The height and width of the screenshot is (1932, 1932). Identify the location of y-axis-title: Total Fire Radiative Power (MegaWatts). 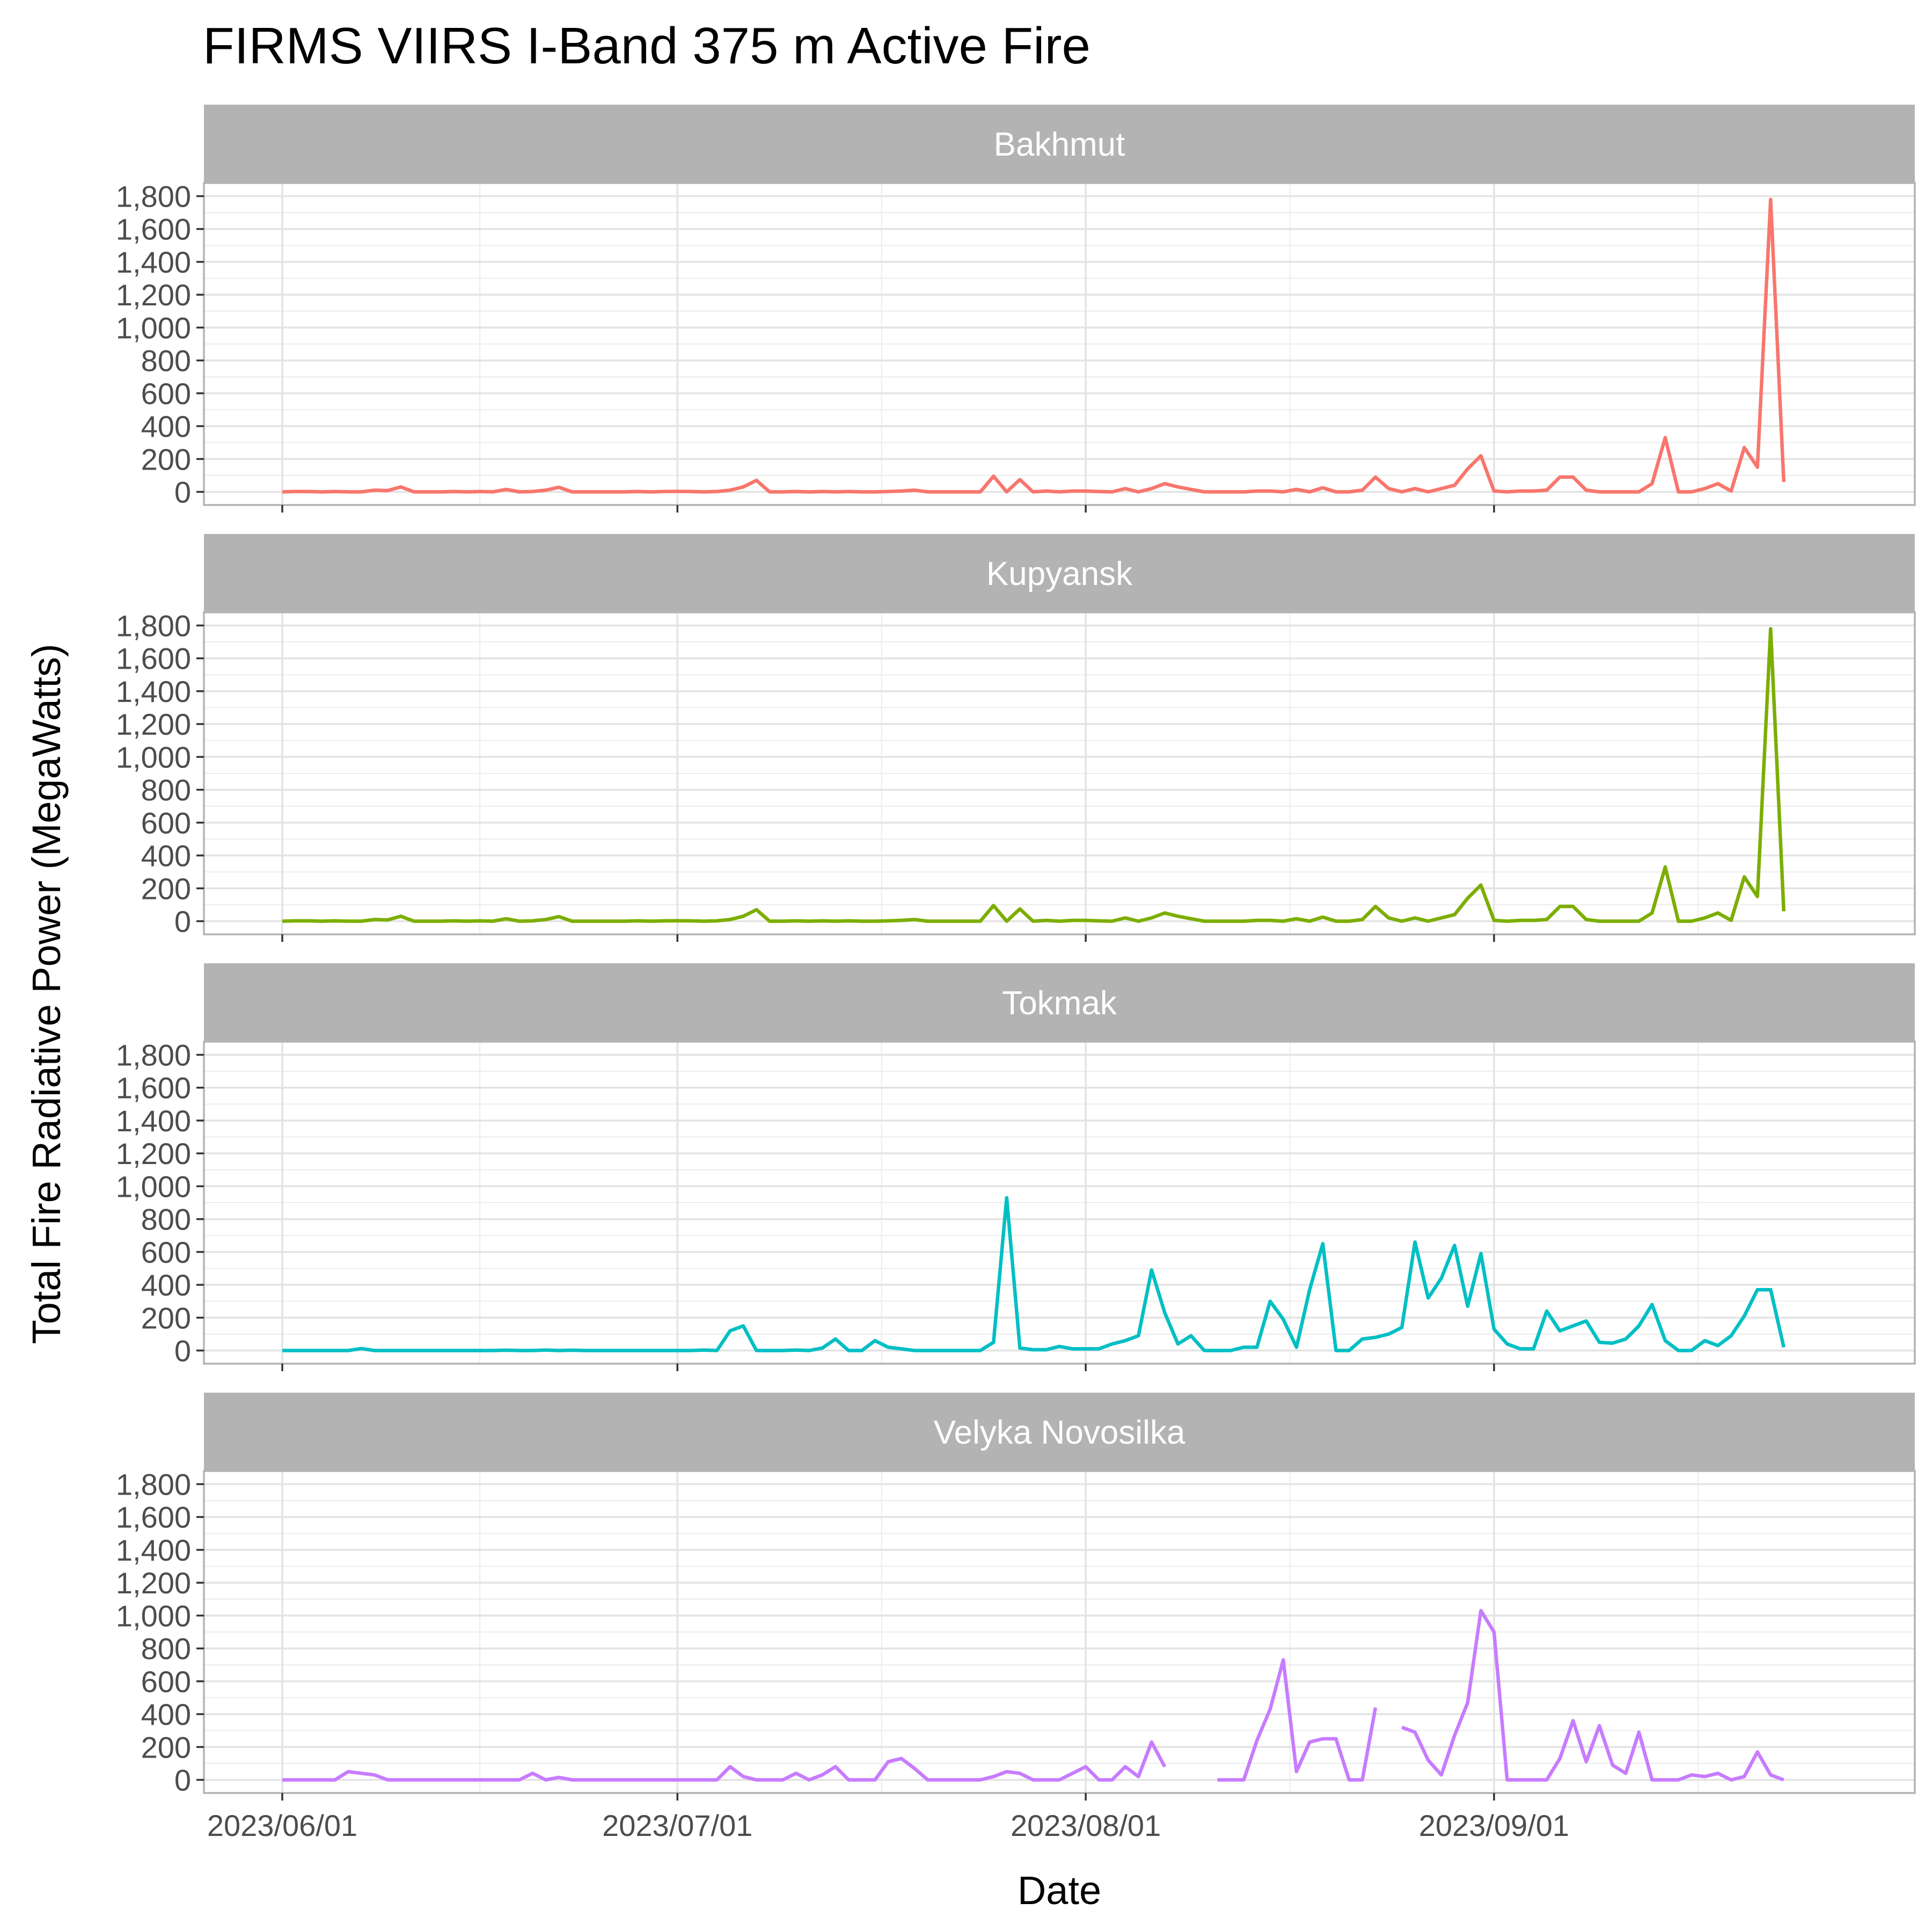
(46, 993).